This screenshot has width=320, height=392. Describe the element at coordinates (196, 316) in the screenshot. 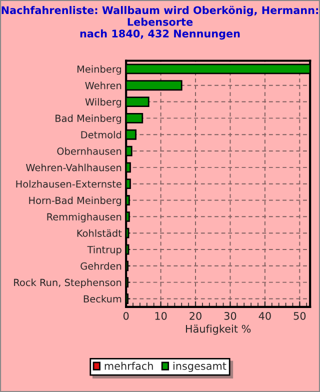

I see `x-tick-label: 20` at that location.